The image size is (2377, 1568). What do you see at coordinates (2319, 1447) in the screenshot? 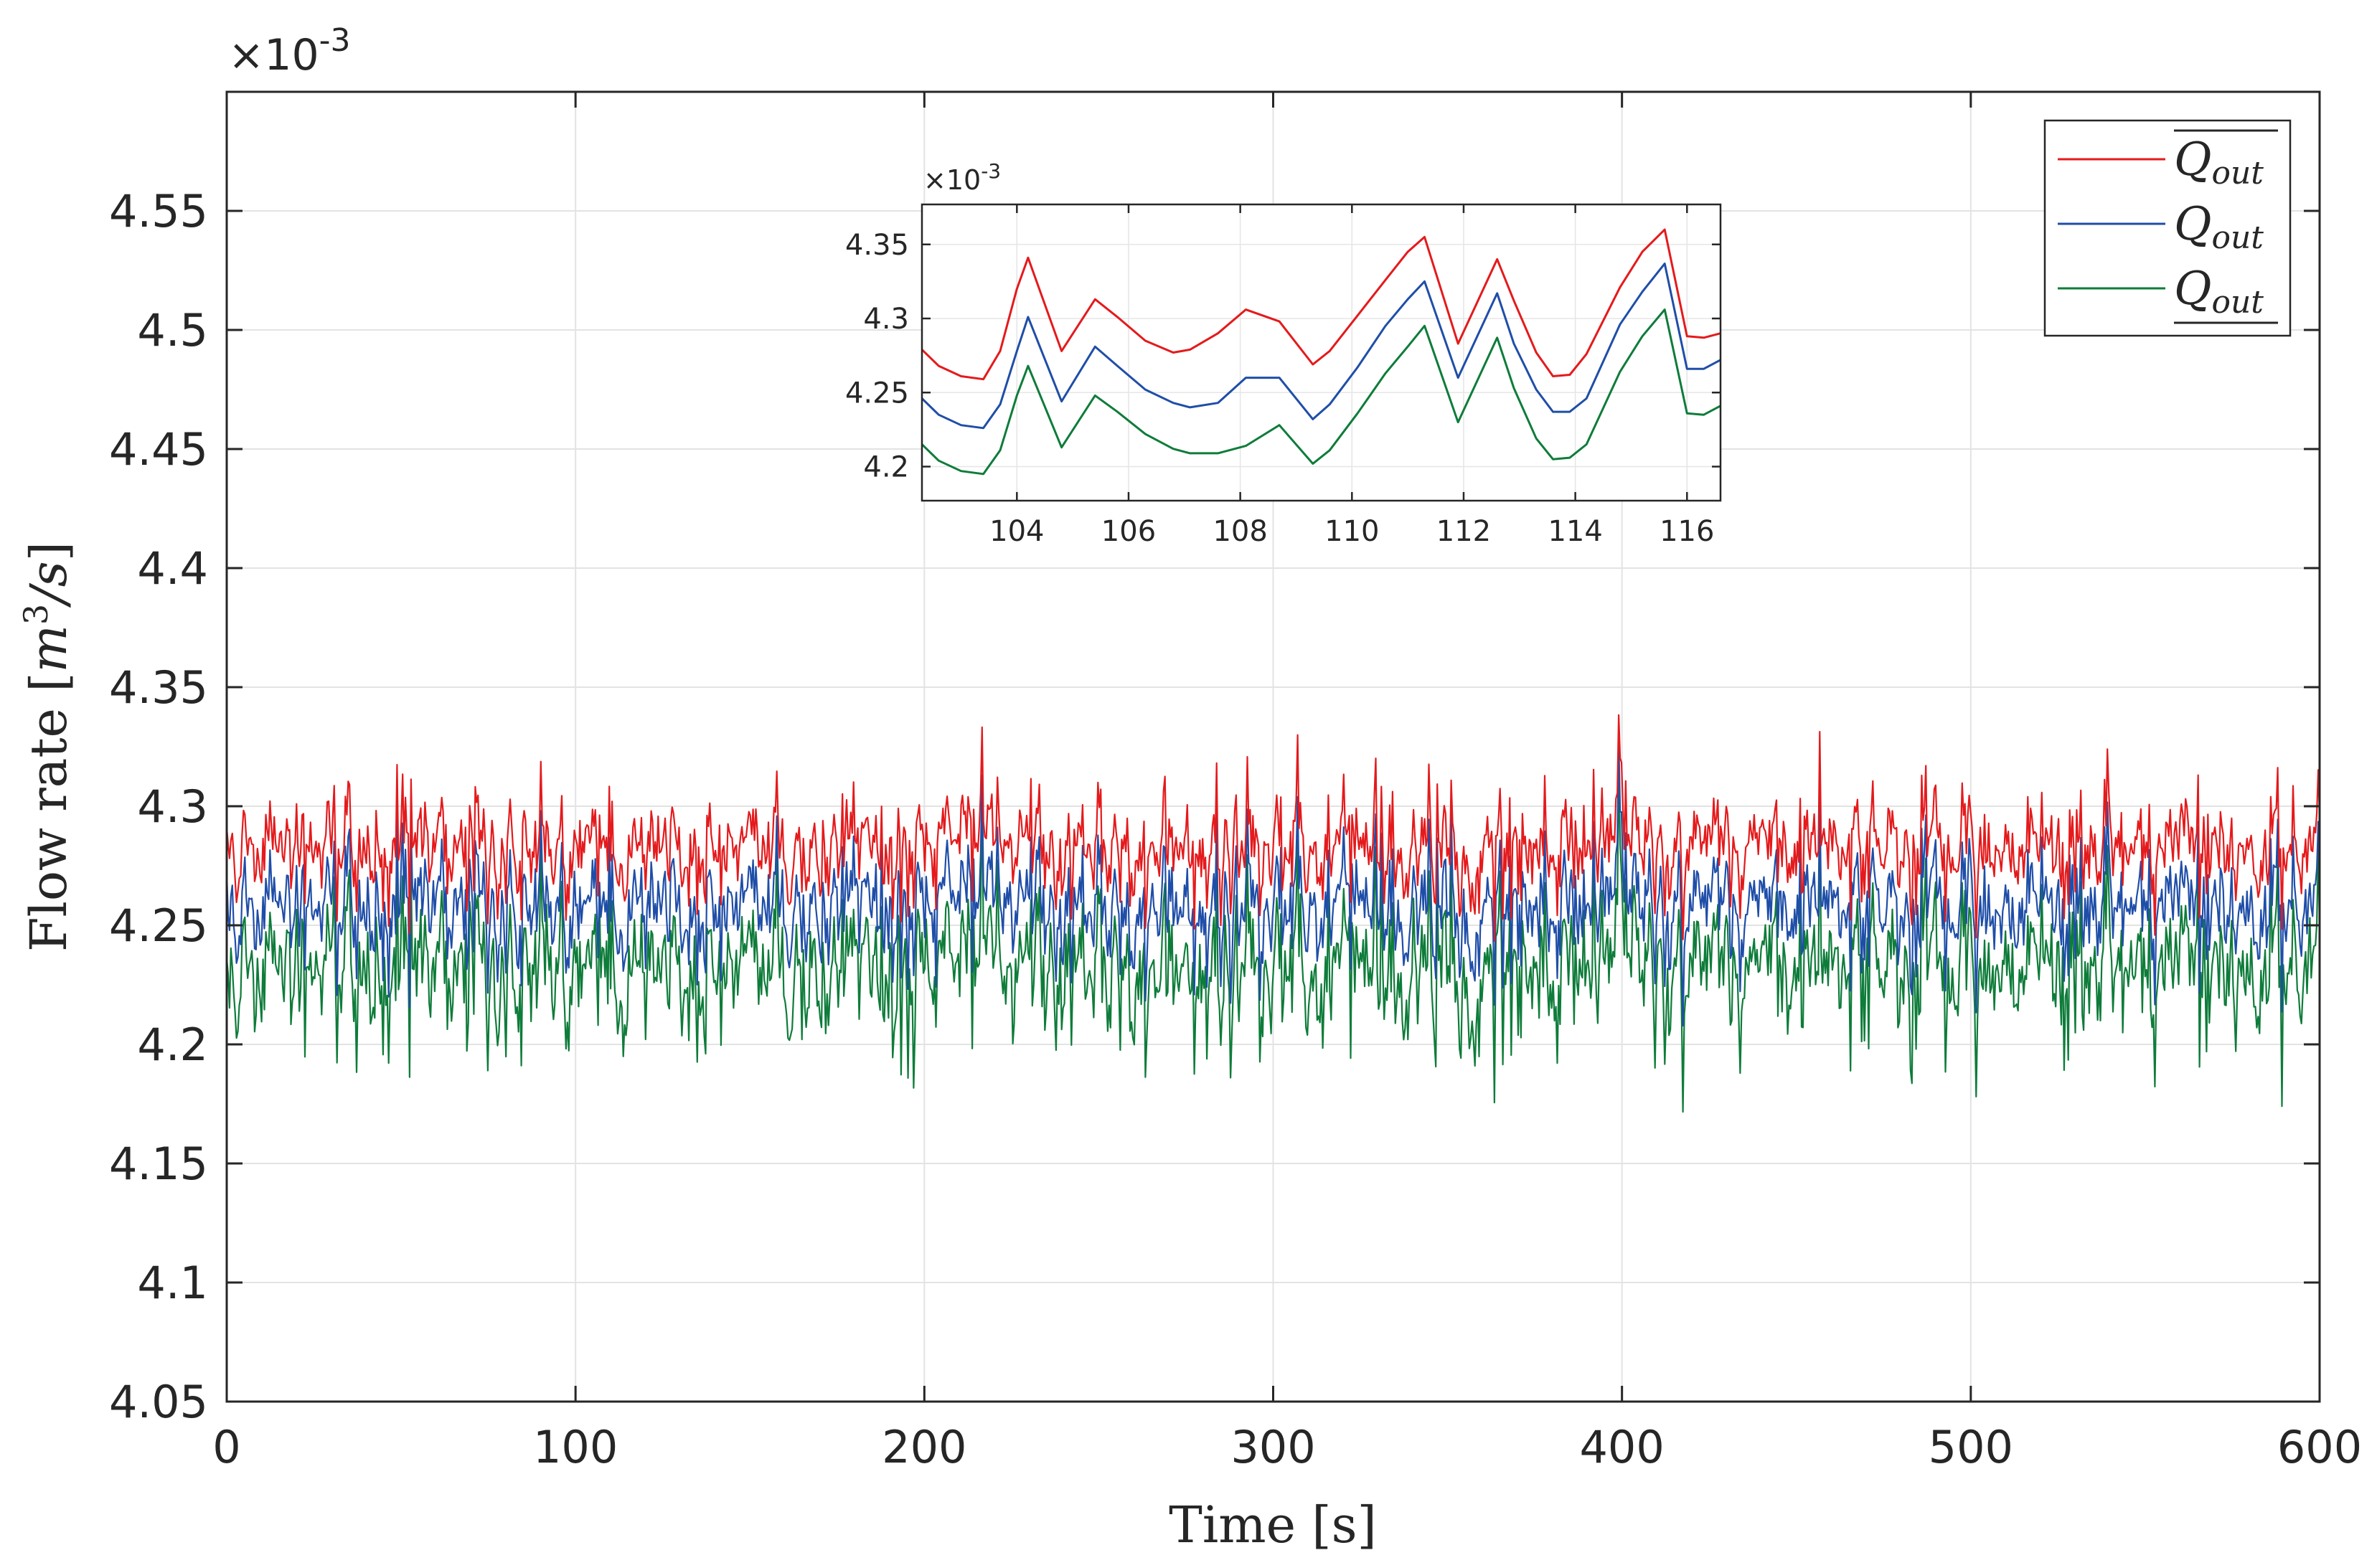
I see `main-x-tick-label: 600` at bounding box center [2319, 1447].